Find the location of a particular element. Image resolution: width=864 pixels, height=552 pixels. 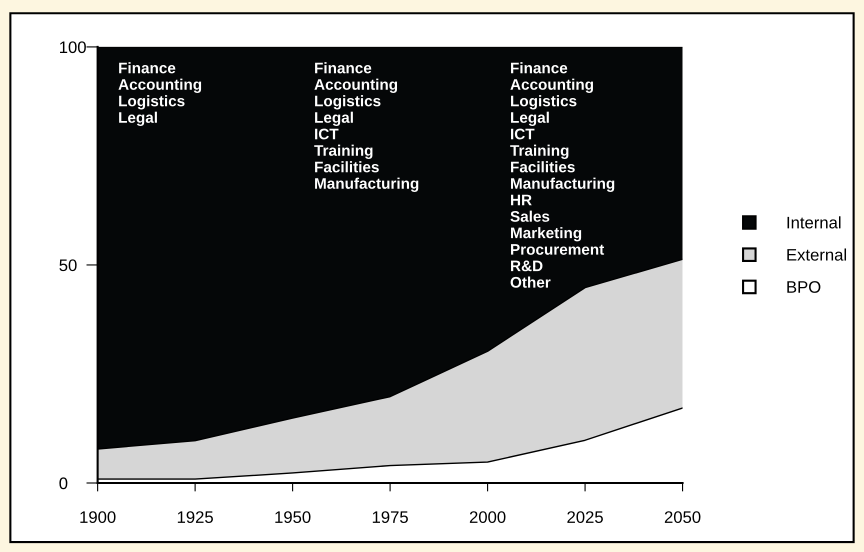

x-tick-label: 1975 is located at coordinates (390, 517).